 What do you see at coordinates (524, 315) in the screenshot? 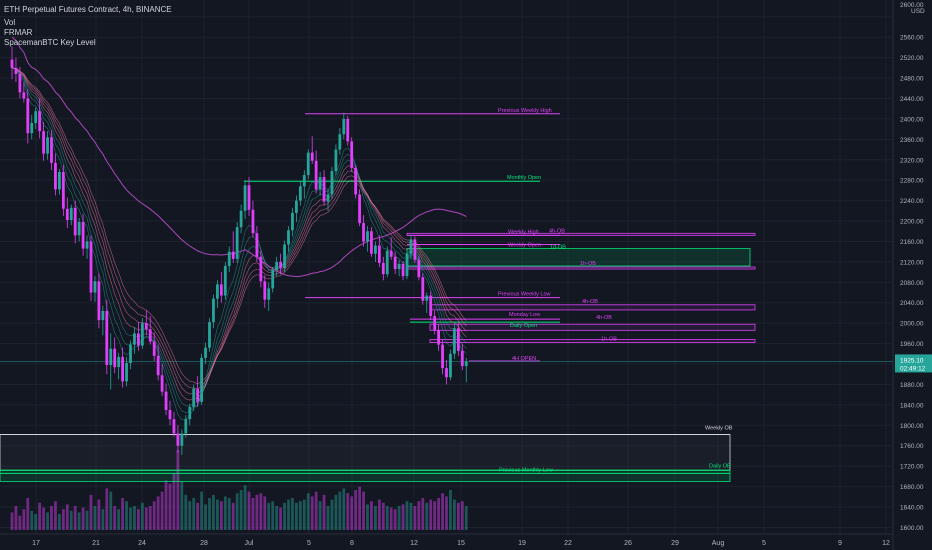
I see `key-level-label: Monday Low` at bounding box center [524, 315].